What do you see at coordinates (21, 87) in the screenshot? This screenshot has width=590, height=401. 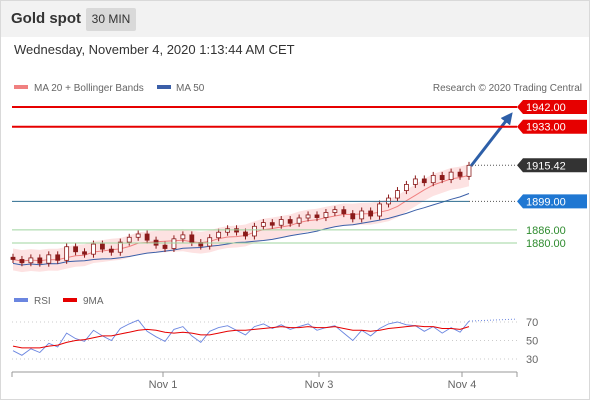 I see `ma20-legend-swatch` at bounding box center [21, 87].